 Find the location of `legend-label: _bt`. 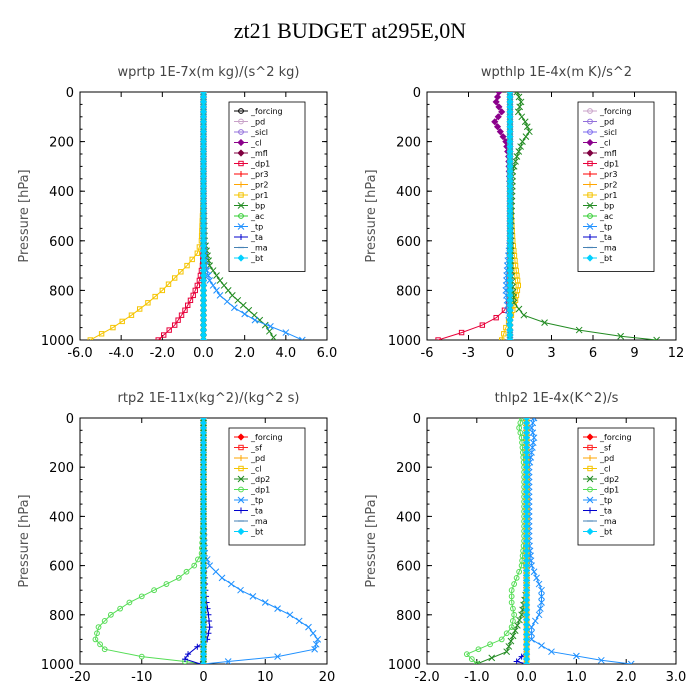

legend-label: _bt is located at coordinates (605, 532).